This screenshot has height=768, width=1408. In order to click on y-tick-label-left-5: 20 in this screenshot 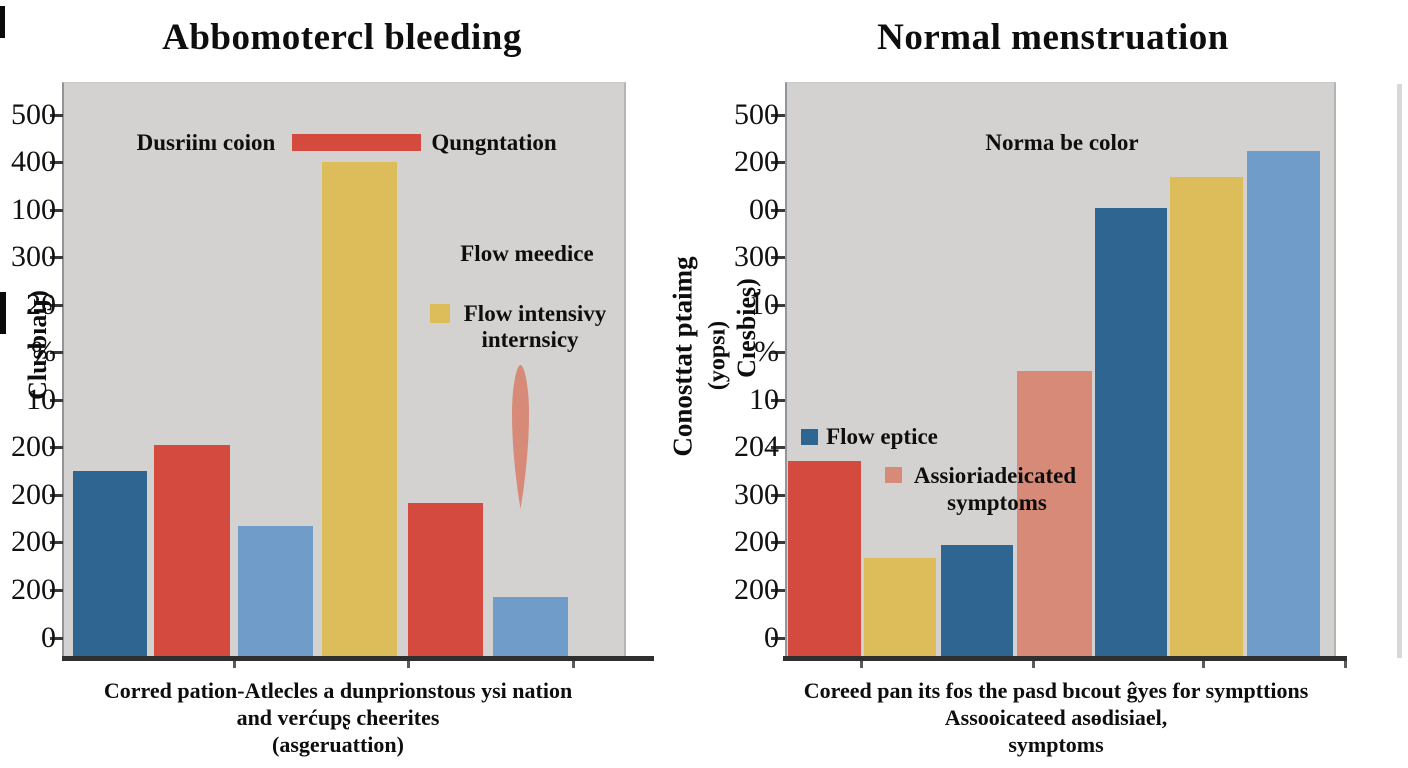, I will do `click(41, 304)`.